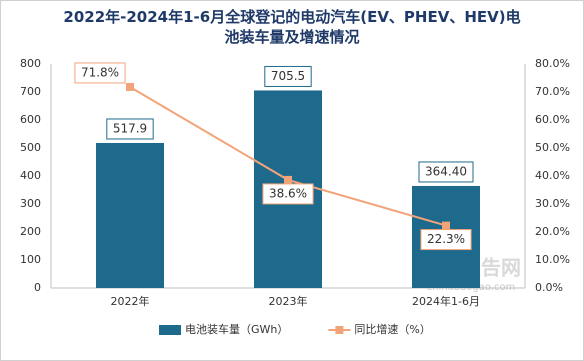  Describe the element at coordinates (552, 259) in the screenshot. I see `y2-tick-label: 10.0%` at that location.